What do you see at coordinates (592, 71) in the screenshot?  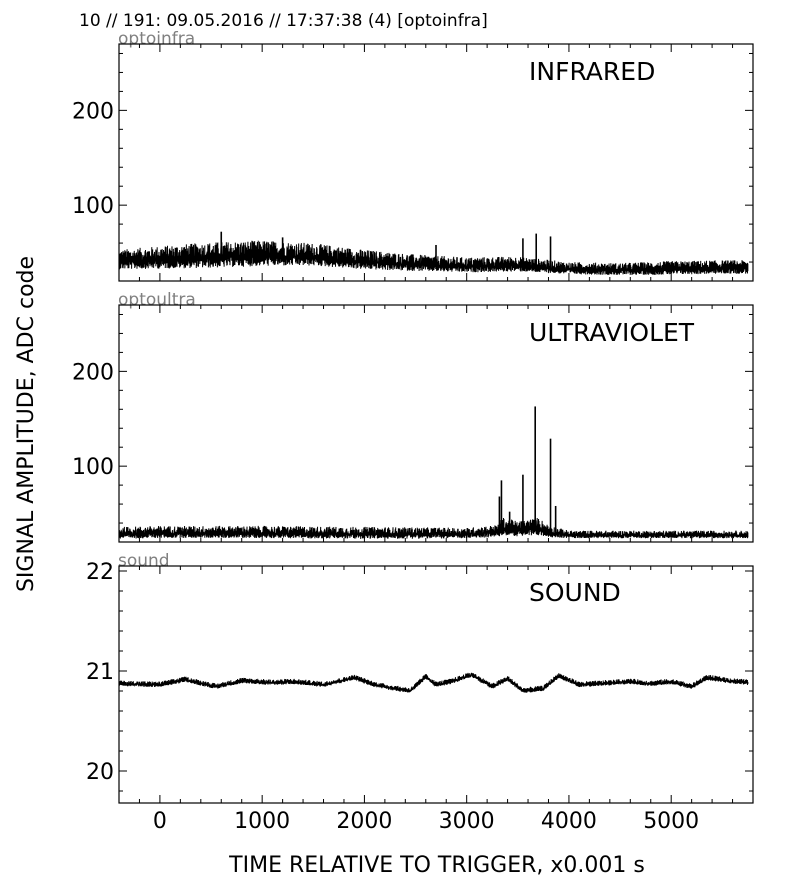 I see `panel-title-infrared: INFRARED` at bounding box center [592, 71].